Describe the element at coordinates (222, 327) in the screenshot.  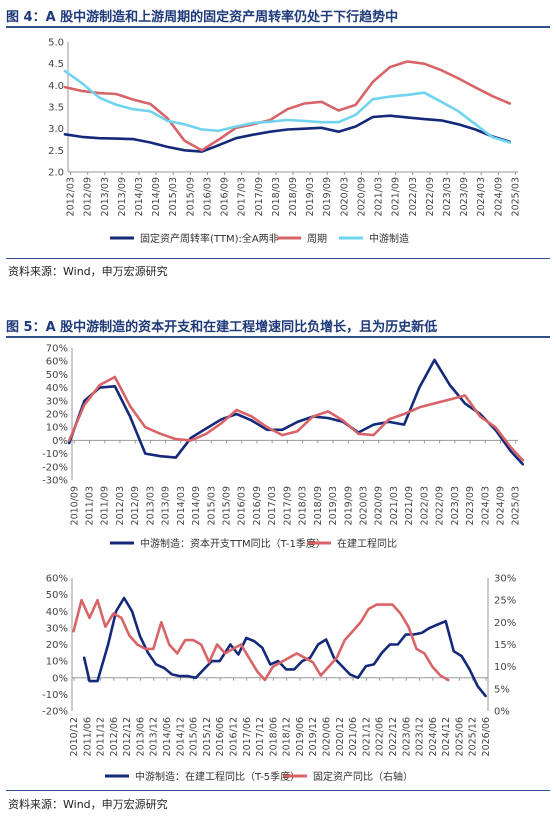
I see `figure-5-title: 图 5：A 股中游制造的资本开支和在建工程增速同比负增长，且为历史新低` at that location.